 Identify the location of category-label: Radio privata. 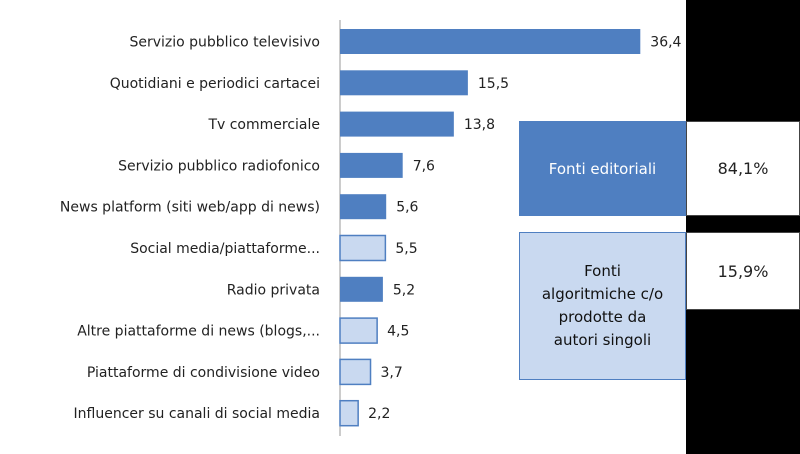
(273, 290).